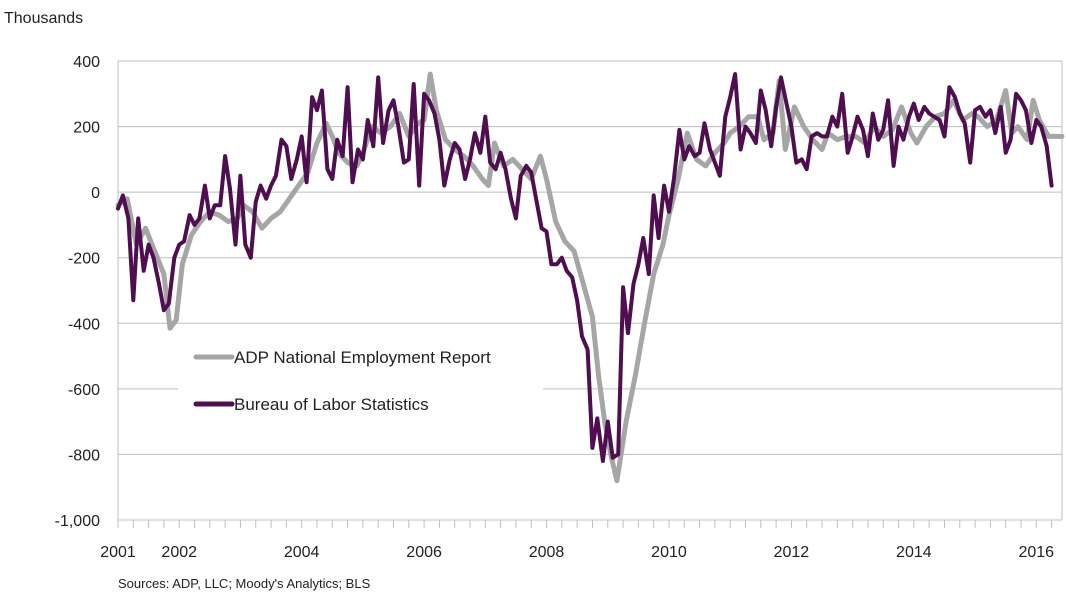  I want to click on legend-label-adp: ADP National Employment Report, so click(362, 357).